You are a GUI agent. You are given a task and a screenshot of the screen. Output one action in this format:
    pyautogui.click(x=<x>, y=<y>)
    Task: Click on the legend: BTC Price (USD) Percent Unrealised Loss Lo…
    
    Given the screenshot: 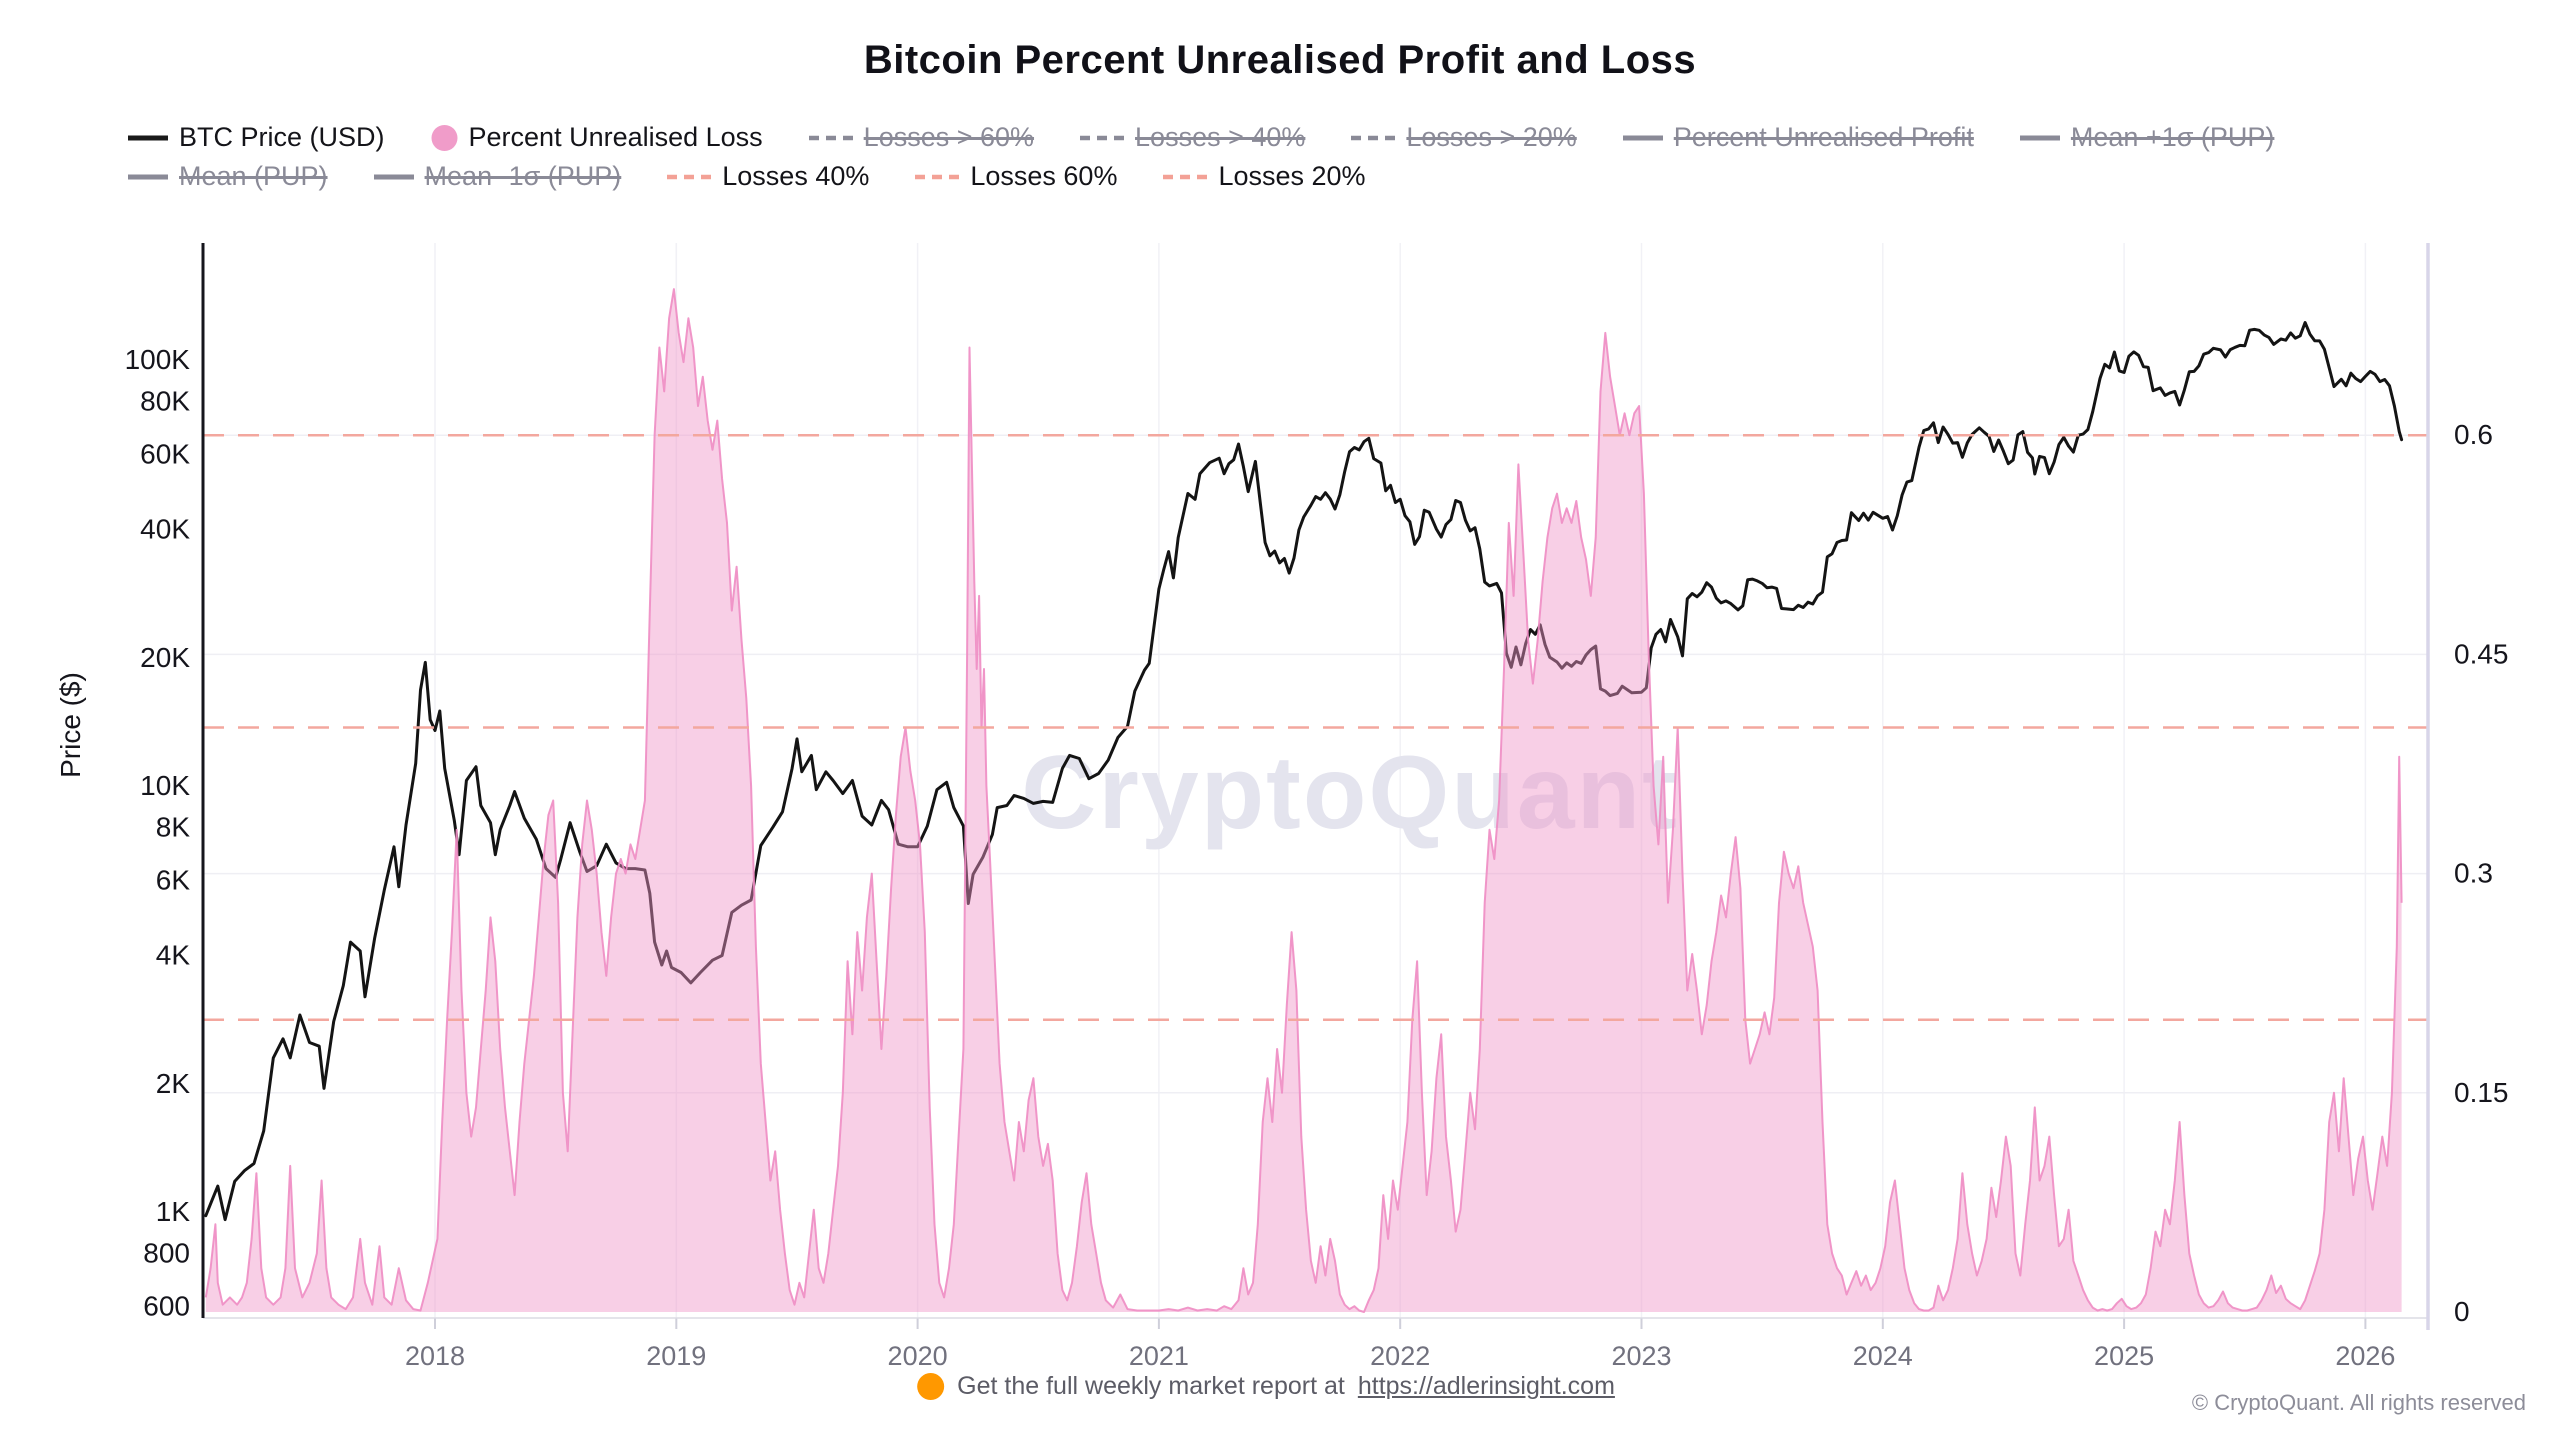 What is the action you would take?
    pyautogui.click(x=1201, y=157)
    